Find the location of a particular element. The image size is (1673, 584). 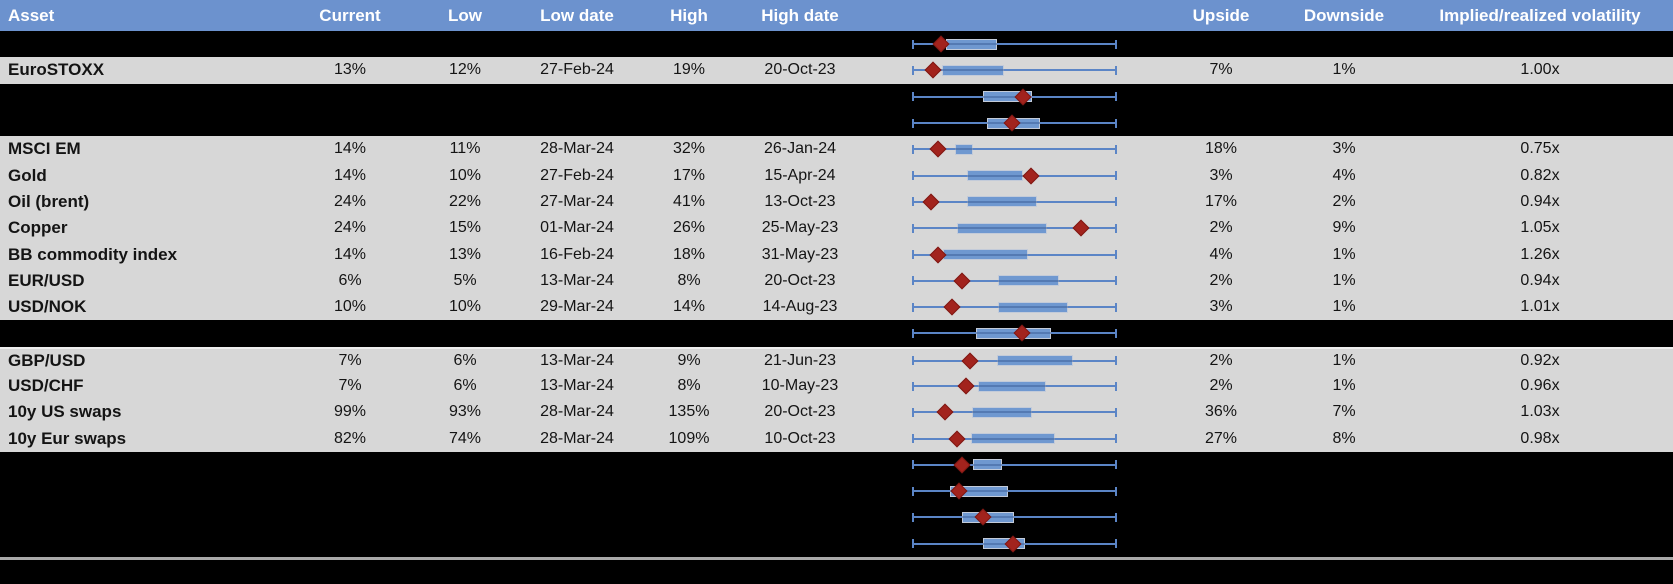

high-value: 18% is located at coordinates (689, 254).